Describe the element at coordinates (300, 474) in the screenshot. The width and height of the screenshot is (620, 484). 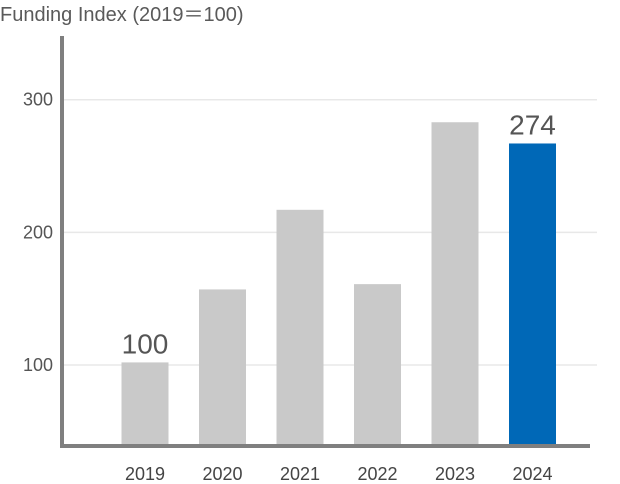
I see `x-tick-label-2021: 2021` at that location.